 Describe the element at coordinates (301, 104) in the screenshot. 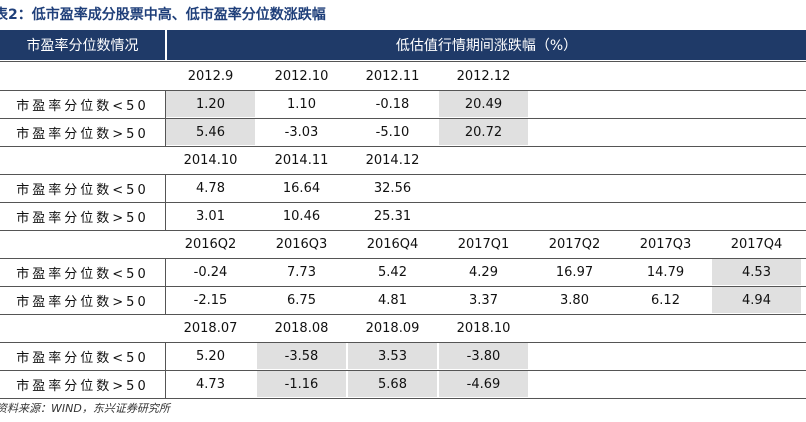

I see `value-cell: 1.10` at that location.